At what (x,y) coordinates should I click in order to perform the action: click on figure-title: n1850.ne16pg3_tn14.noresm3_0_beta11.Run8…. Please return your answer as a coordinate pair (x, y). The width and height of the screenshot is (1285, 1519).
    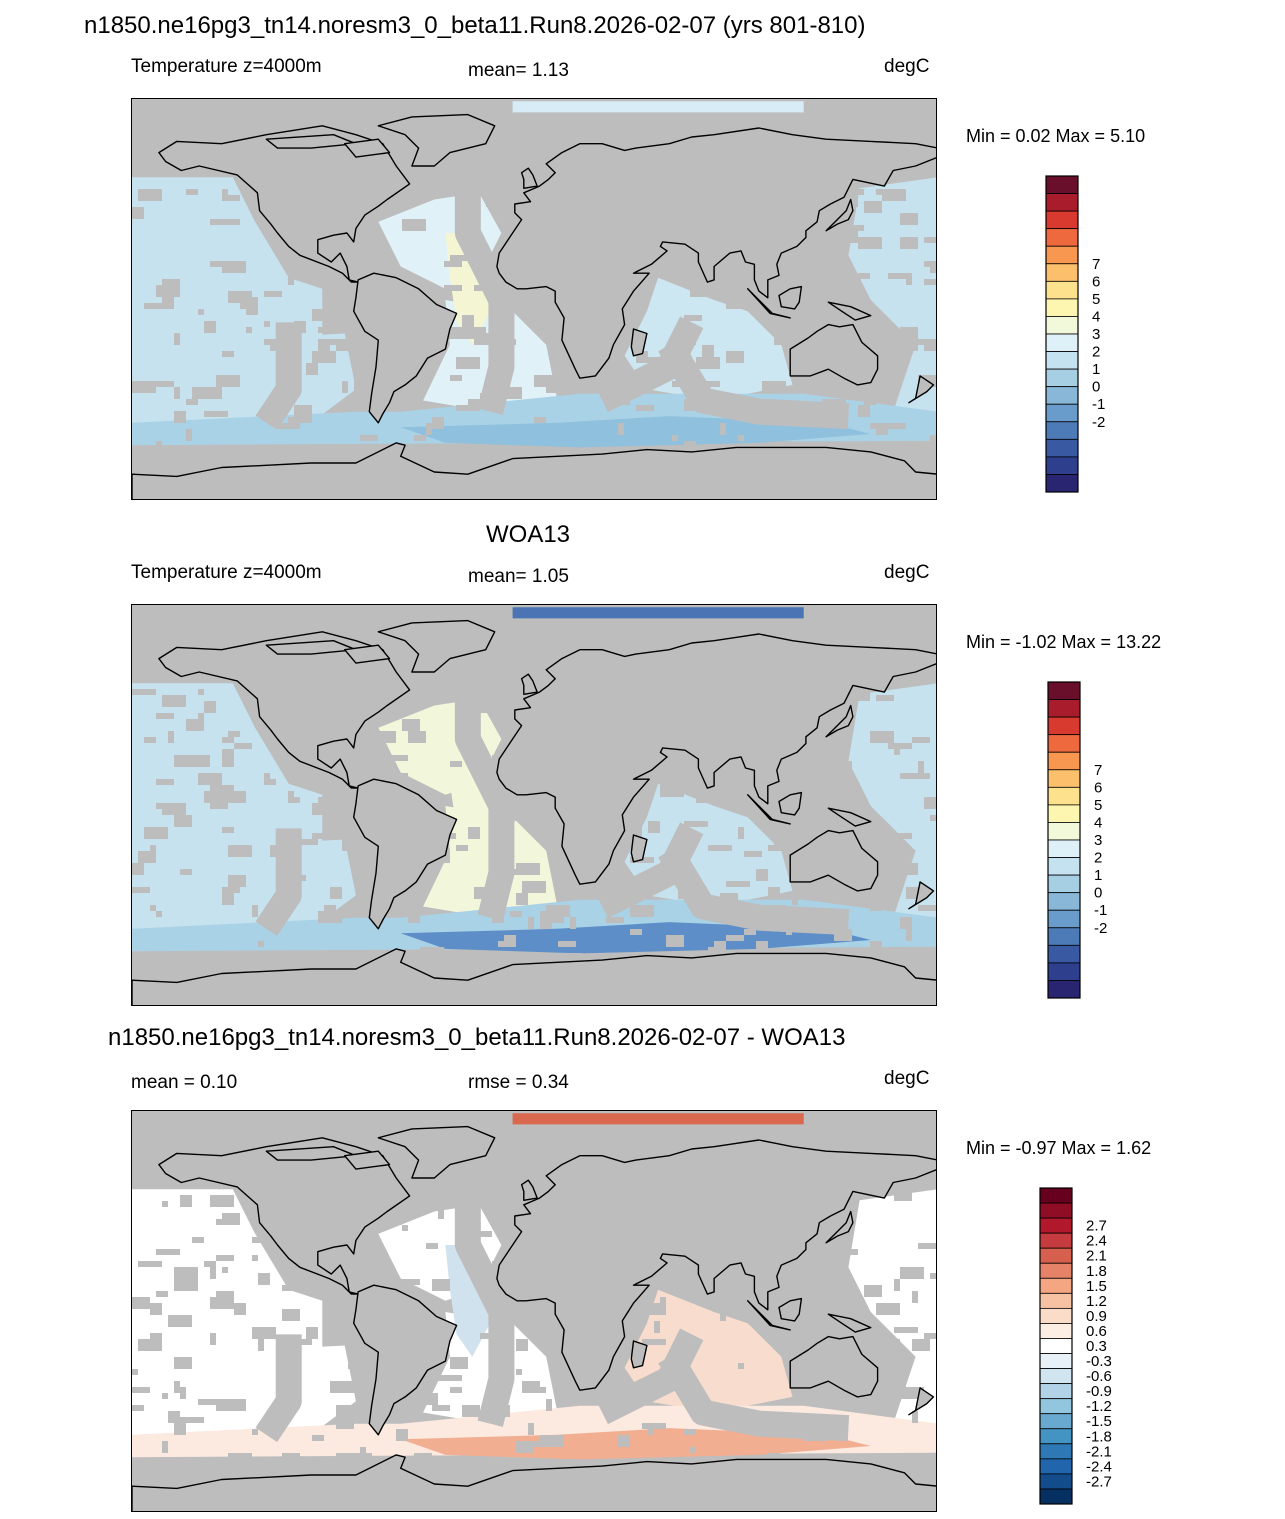
    Looking at the image, I should click on (475, 25).